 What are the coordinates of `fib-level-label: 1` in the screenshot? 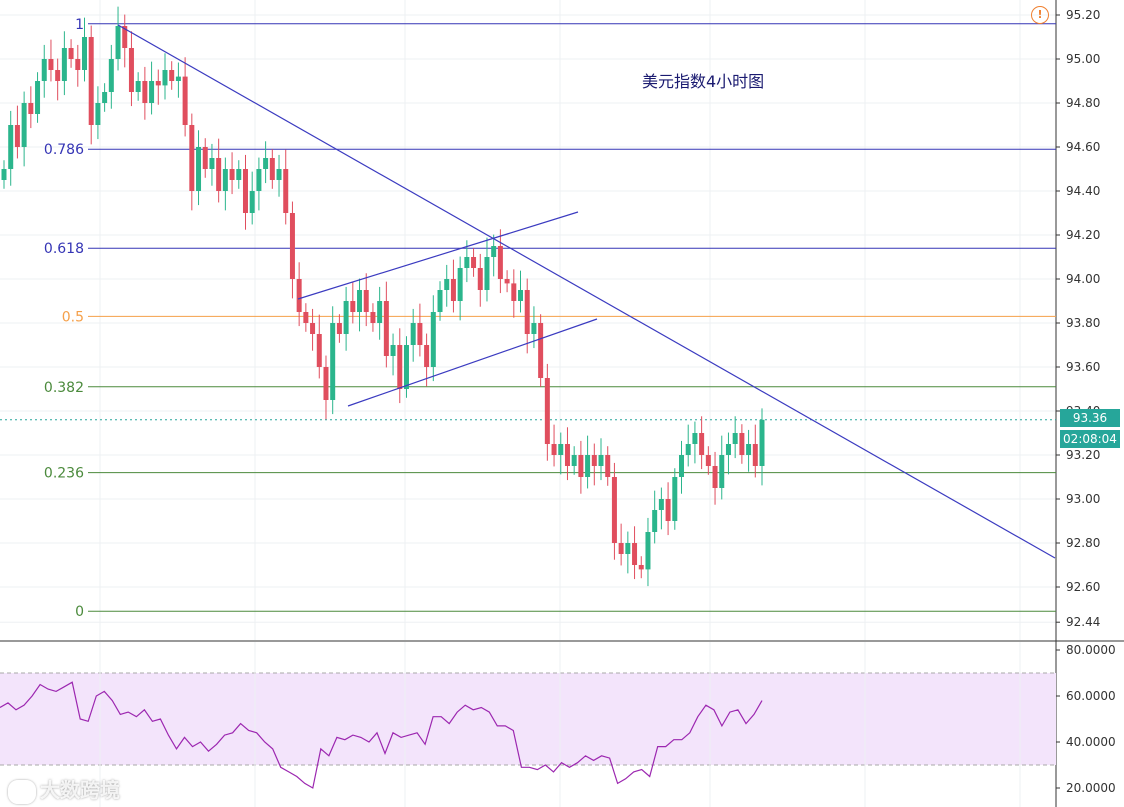 It's located at (79, 25).